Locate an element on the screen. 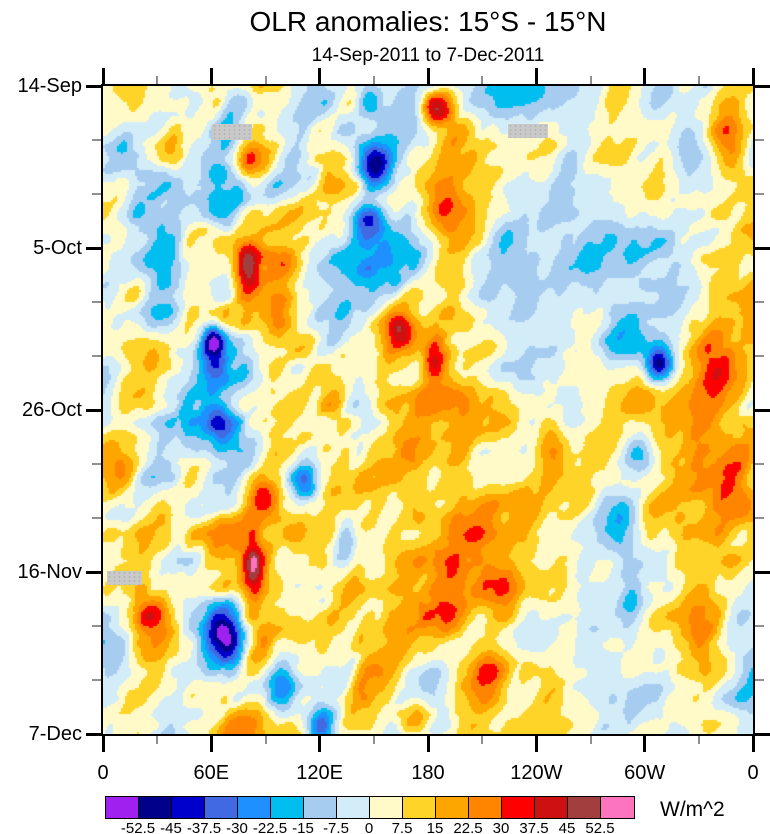 The height and width of the screenshot is (834, 770). x-tick-label: 180 is located at coordinates (428, 773).